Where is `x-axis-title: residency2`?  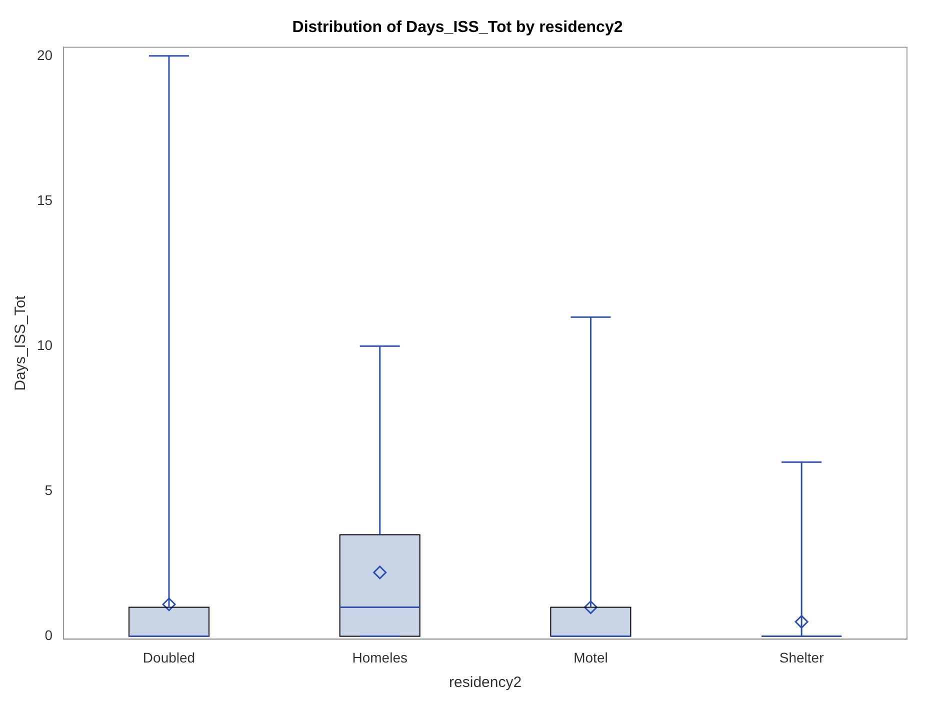 x-axis-title: residency2 is located at coordinates (485, 683).